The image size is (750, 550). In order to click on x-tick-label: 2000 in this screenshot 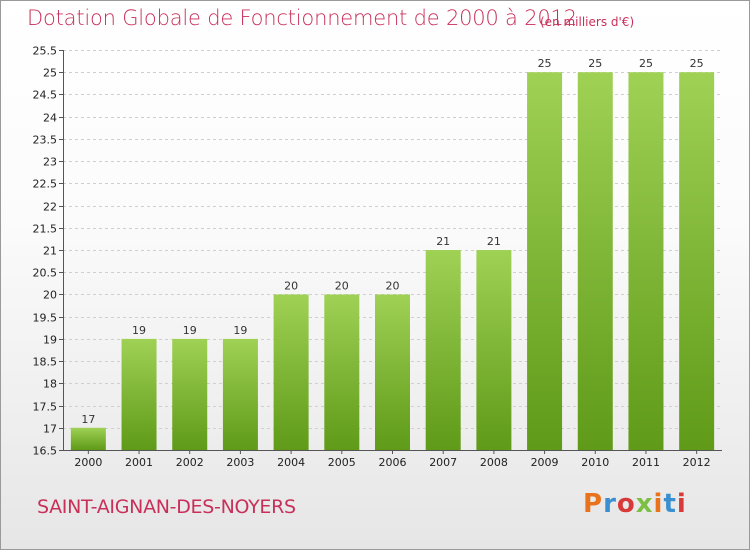, I will do `click(88, 462)`.